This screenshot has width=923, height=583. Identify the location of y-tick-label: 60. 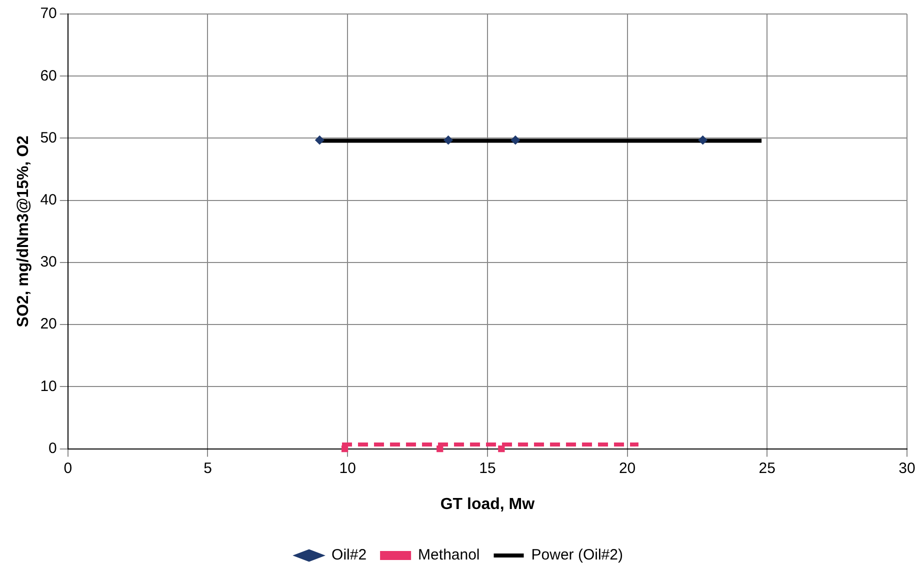
(48, 75).